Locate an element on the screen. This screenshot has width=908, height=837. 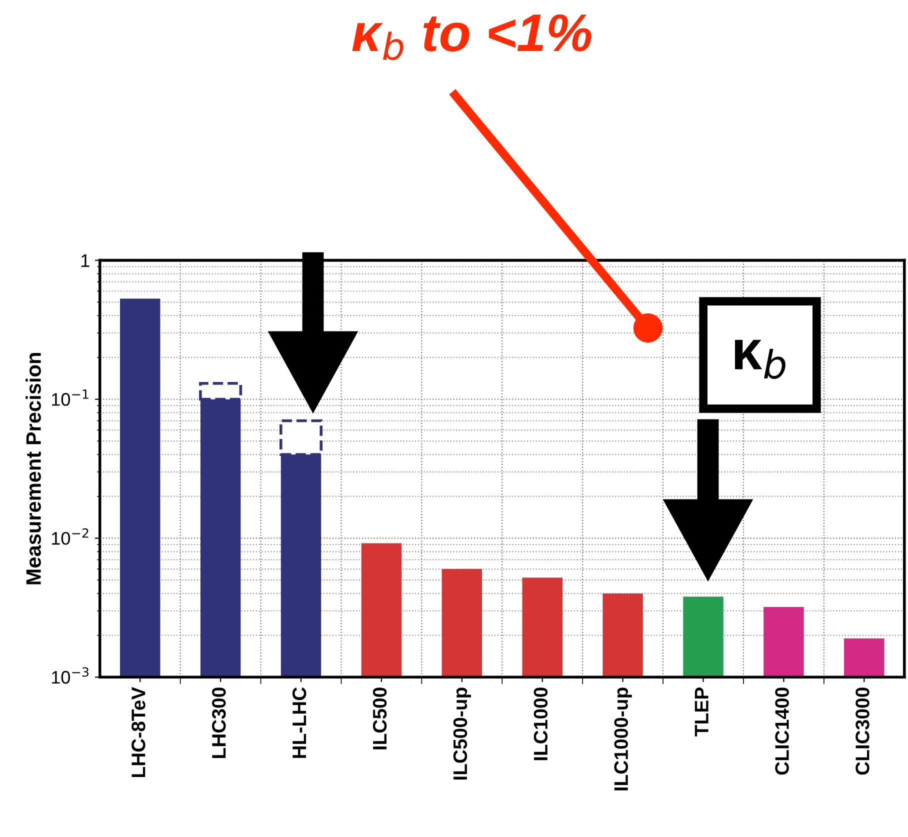
y-tick-label: 10$^{−2}$ is located at coordinates (70, 536).